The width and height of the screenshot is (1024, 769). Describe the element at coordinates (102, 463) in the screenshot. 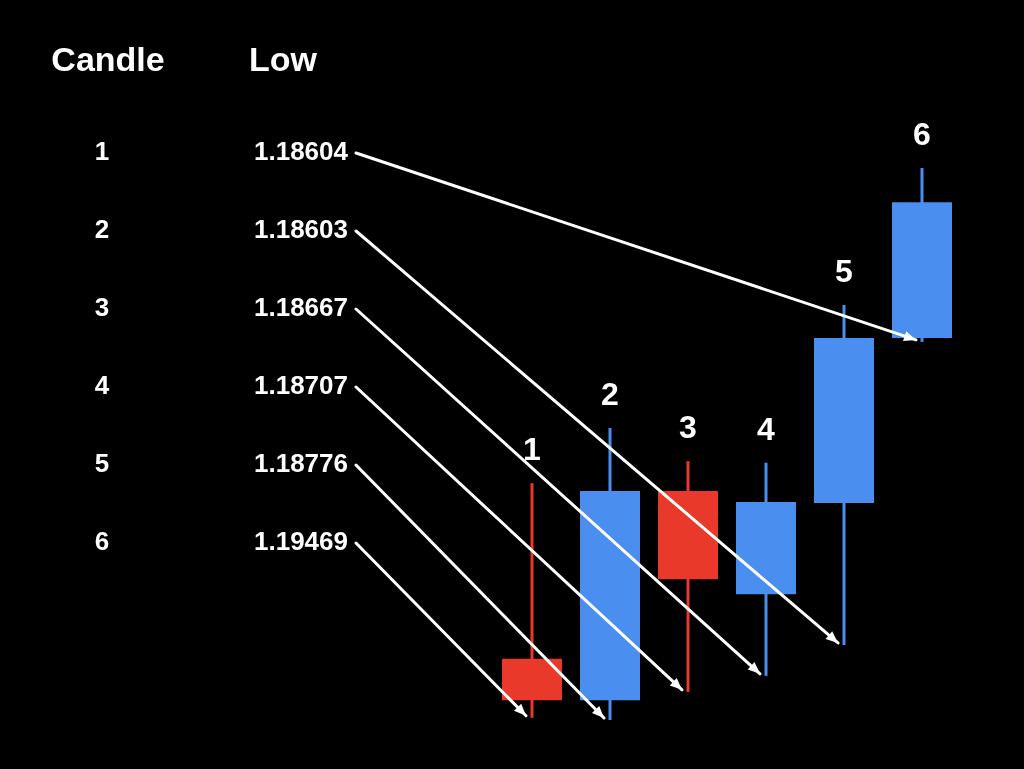

I see `category-label: 5` at that location.